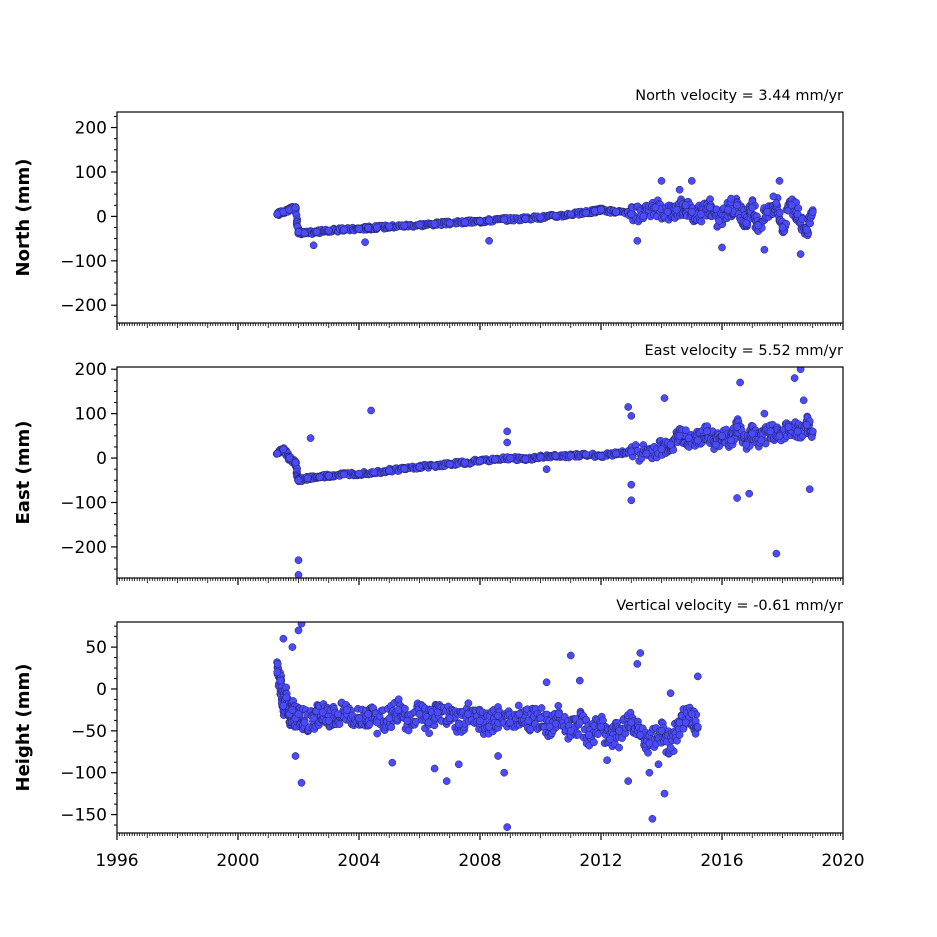 This screenshot has height=937, width=937. I want to click on north-y-tick-label: −200, so click(83, 306).